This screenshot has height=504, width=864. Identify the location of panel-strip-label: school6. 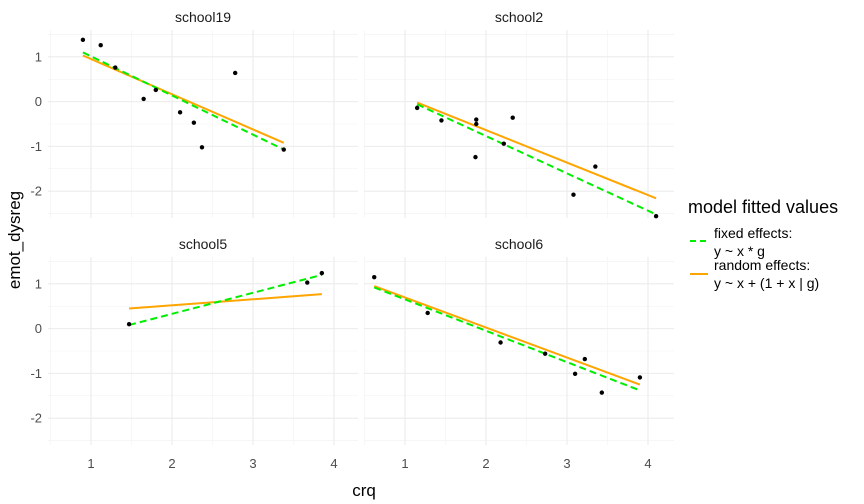
(519, 244).